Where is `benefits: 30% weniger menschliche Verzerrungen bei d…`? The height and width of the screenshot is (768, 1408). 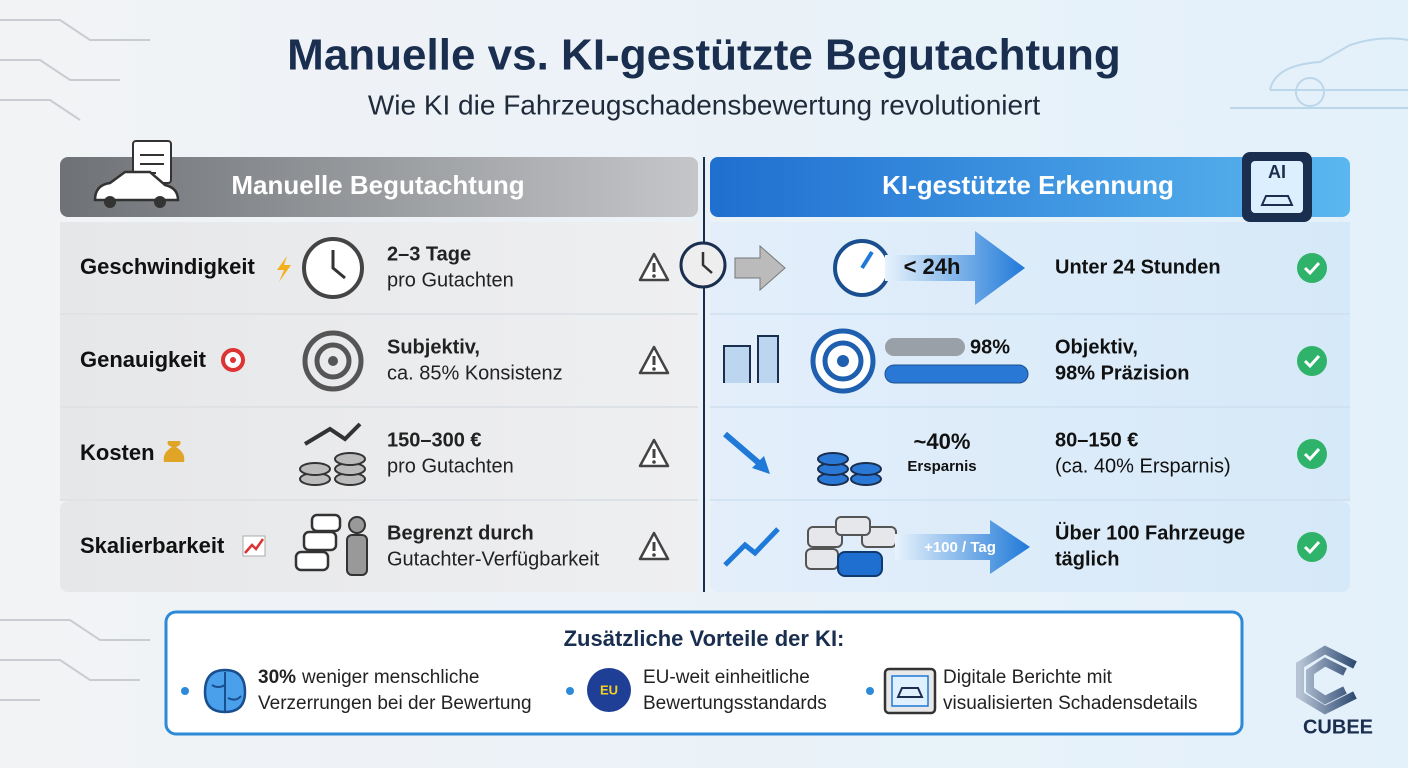
benefits: 30% weniger menschliche Verzerrungen bei d… is located at coordinates (689, 691).